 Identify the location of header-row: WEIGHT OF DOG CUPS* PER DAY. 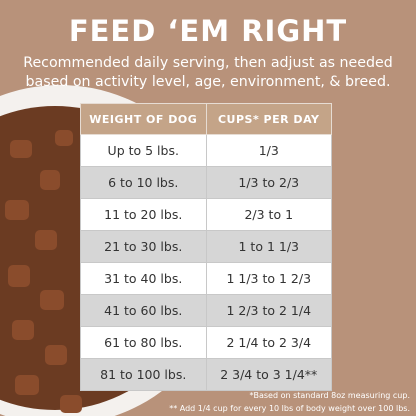
(206, 119).